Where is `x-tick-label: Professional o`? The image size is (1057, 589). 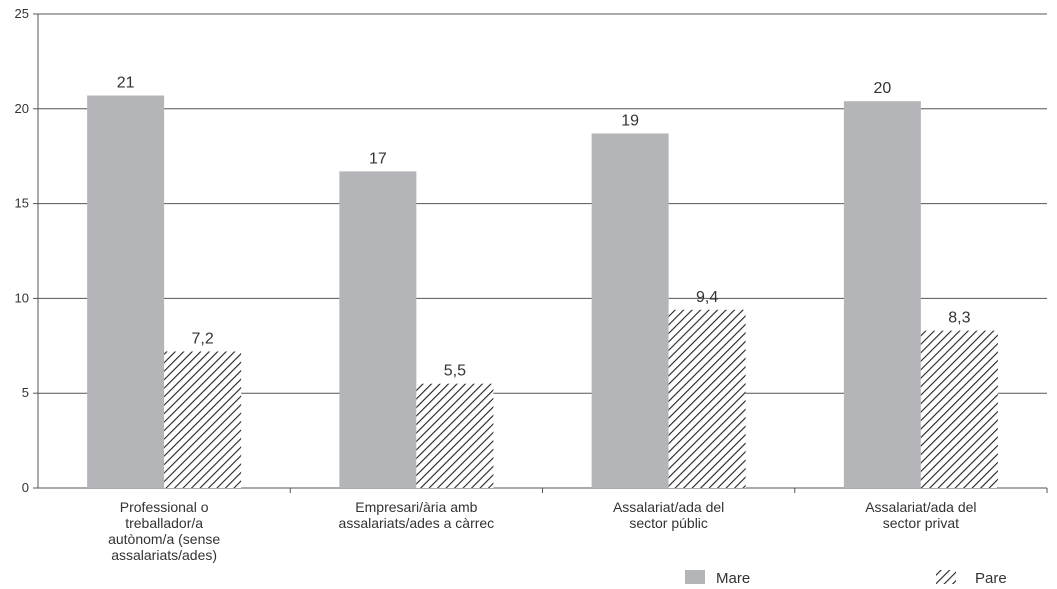 x-tick-label: Professional o is located at coordinates (164, 507).